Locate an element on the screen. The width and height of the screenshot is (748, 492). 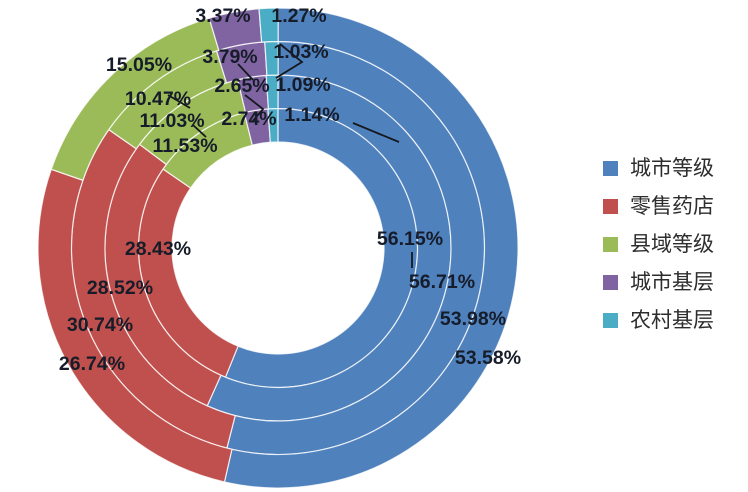
data-label-r4-c3: 15.05% is located at coordinates (139, 65).